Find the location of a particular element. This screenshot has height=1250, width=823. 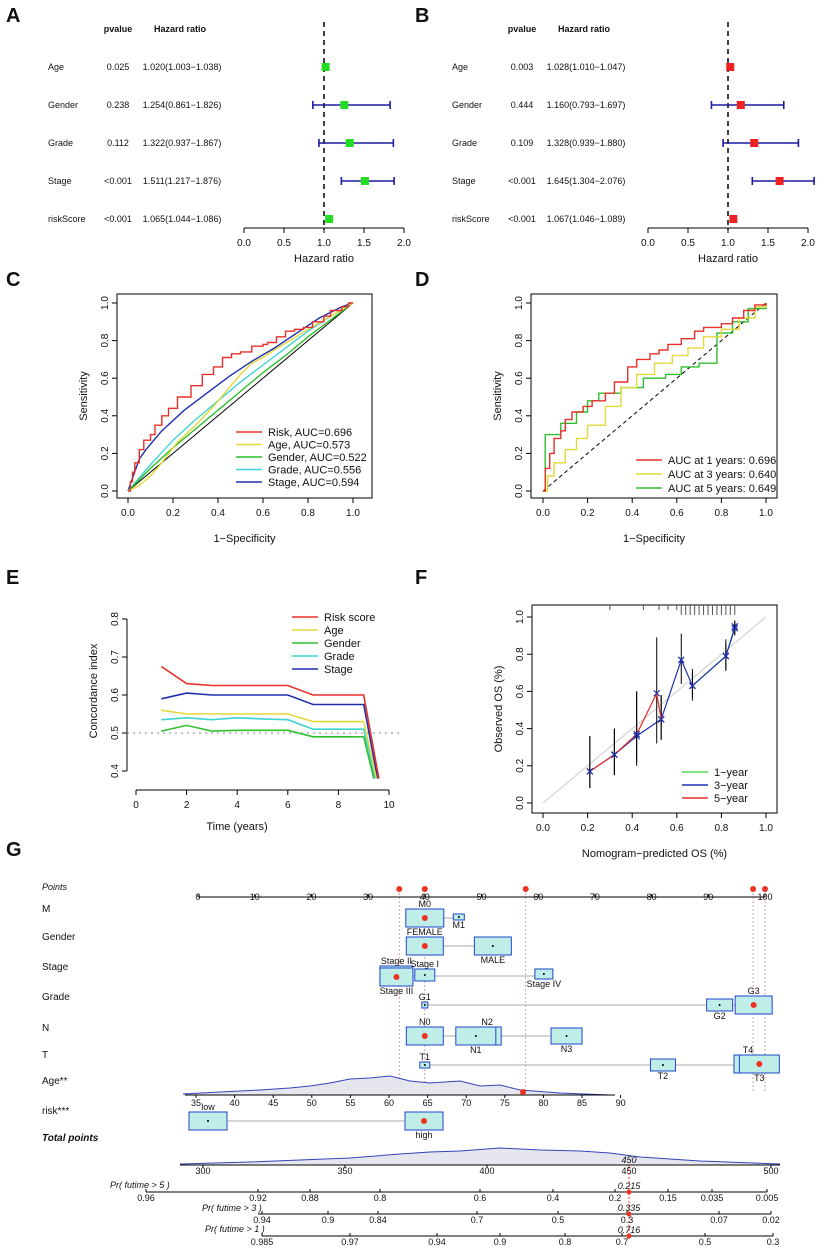

nomo-g-age-tick-label: 60 is located at coordinates (389, 1103).